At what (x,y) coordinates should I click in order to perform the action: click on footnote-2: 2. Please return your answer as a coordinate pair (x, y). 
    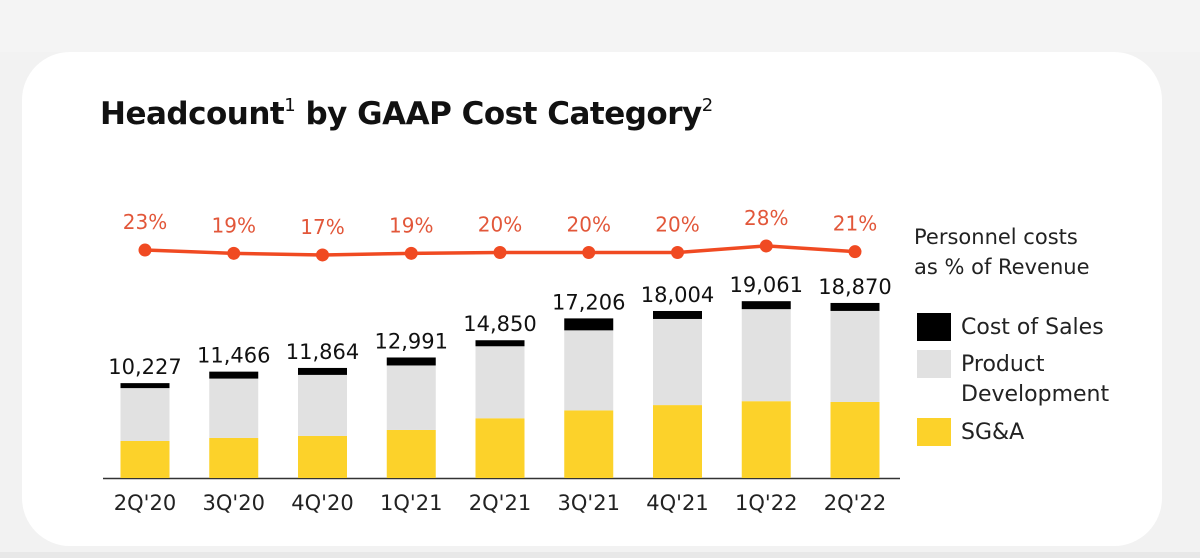
    Looking at the image, I should click on (707, 105).